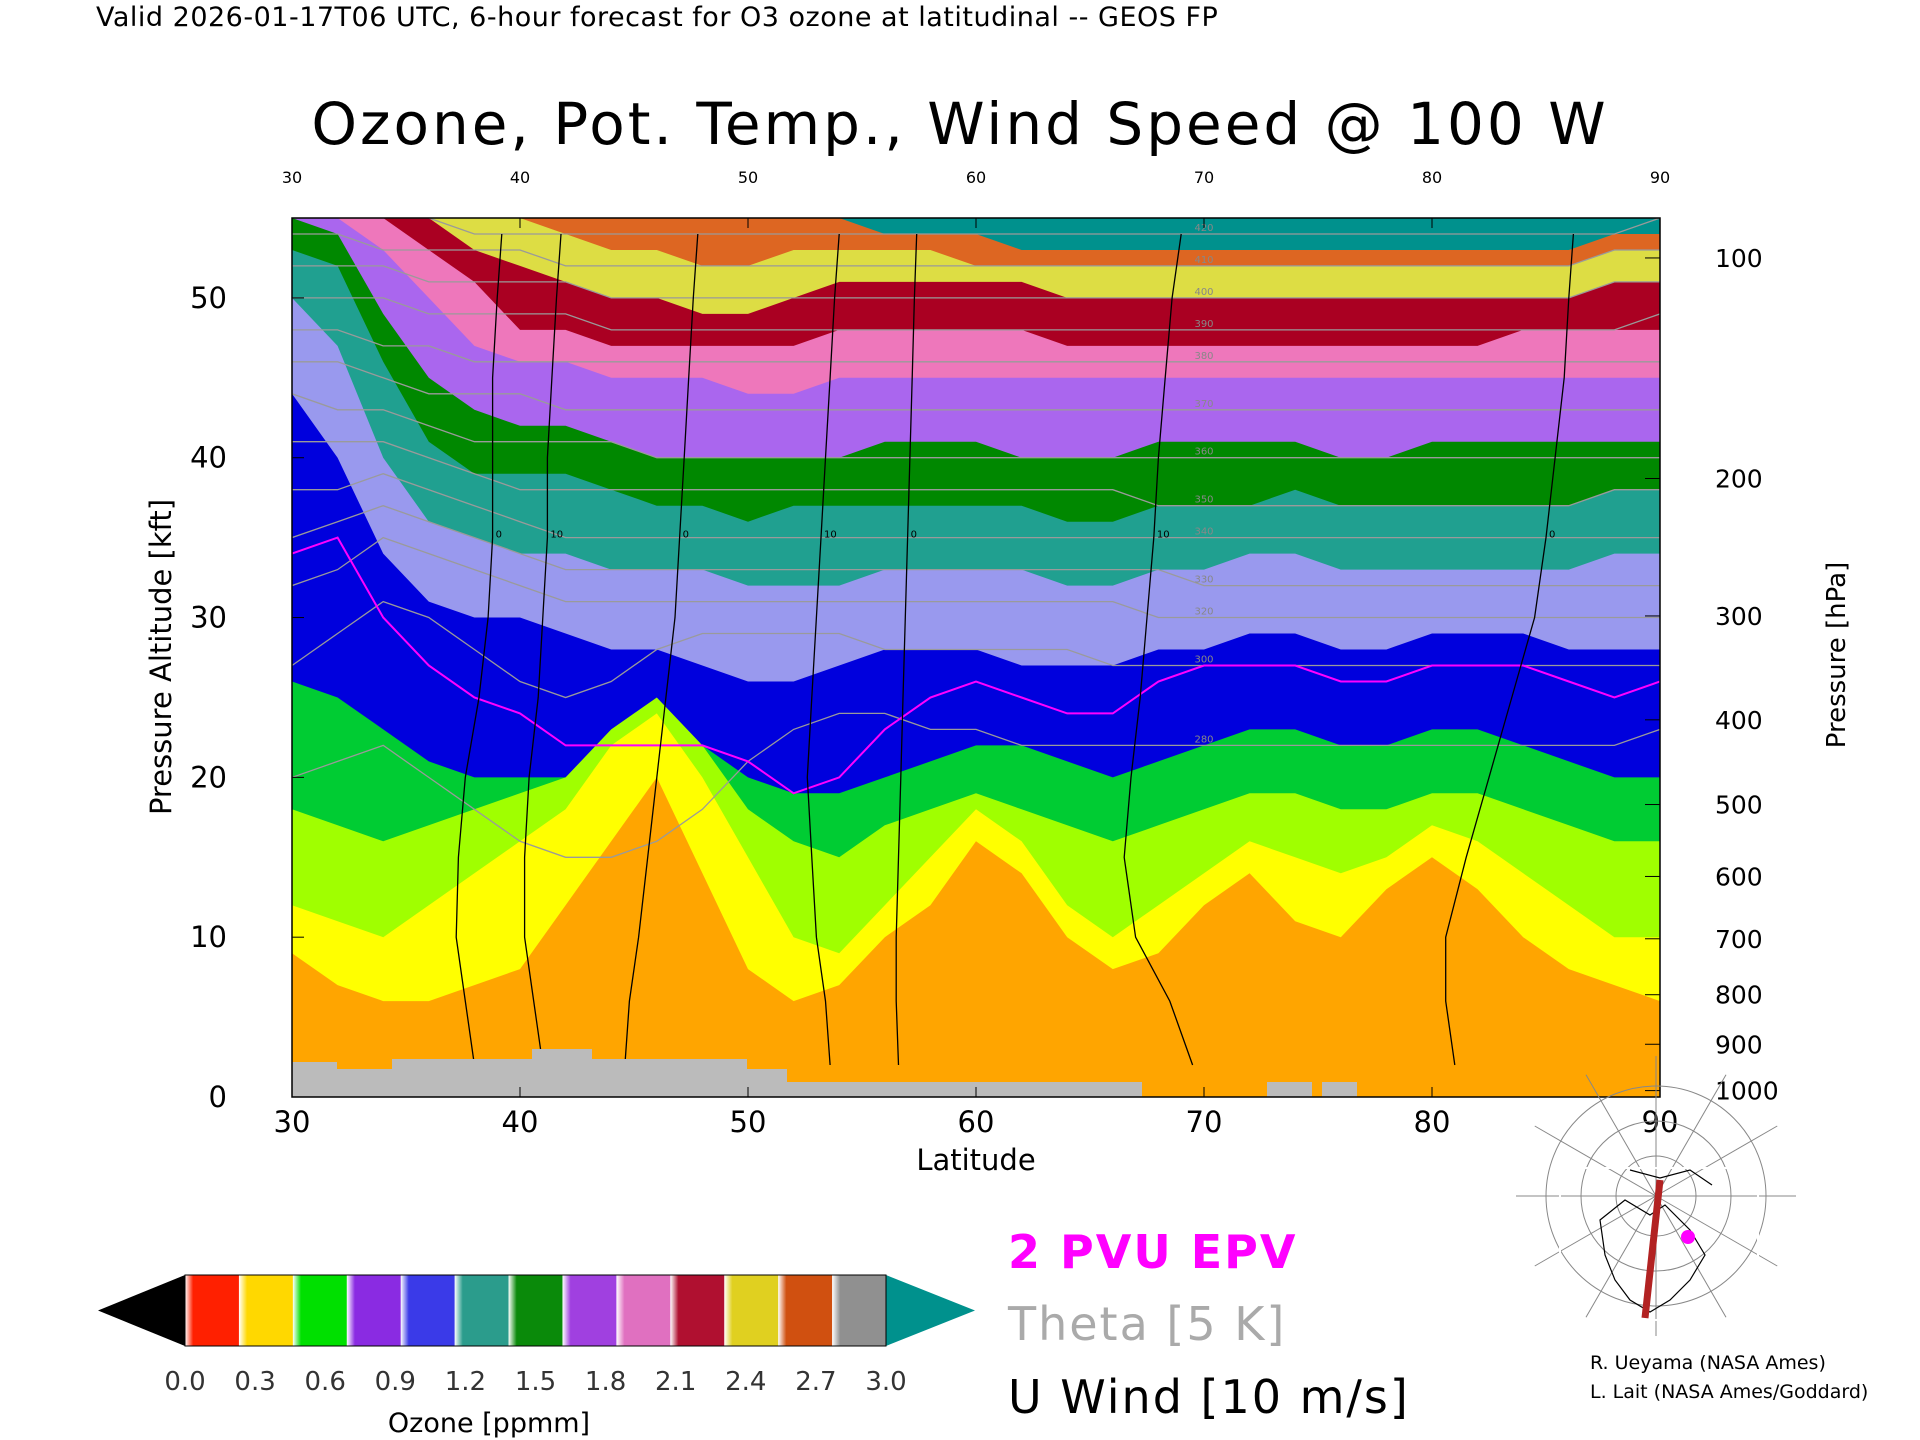  What do you see at coordinates (1432, 177) in the screenshot?
I see `x-tick-label-top: 80` at bounding box center [1432, 177].